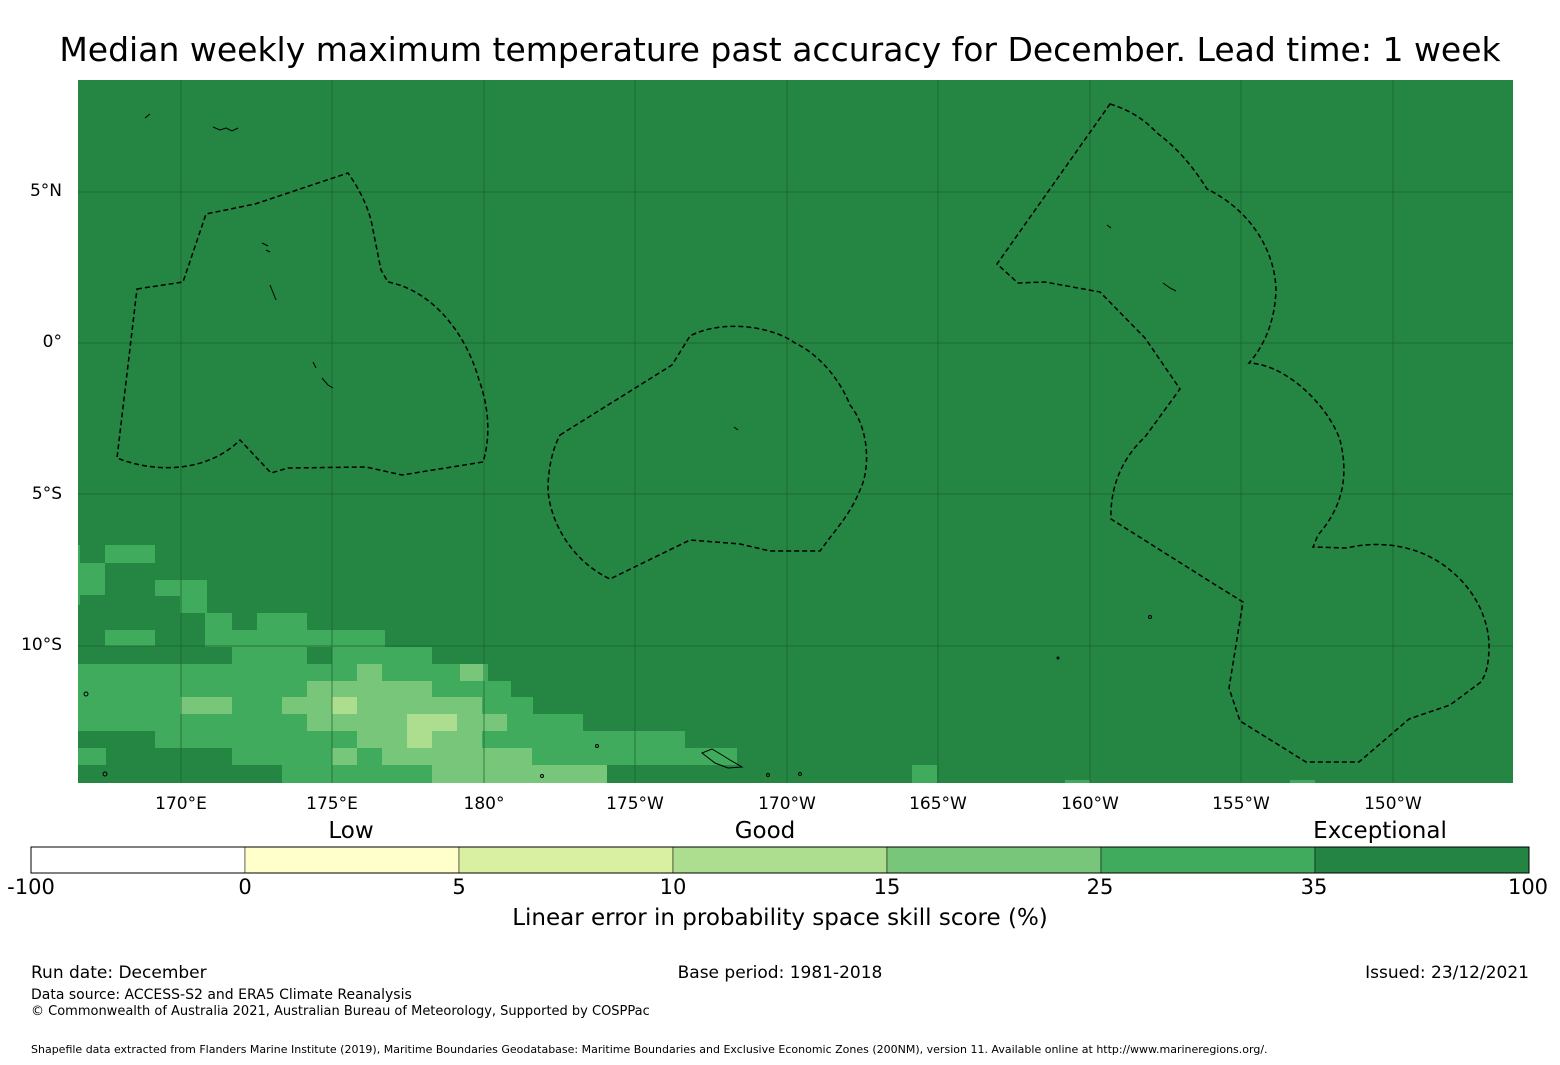  What do you see at coordinates (31, 887) in the screenshot?
I see `tick-label: -100` at bounding box center [31, 887].